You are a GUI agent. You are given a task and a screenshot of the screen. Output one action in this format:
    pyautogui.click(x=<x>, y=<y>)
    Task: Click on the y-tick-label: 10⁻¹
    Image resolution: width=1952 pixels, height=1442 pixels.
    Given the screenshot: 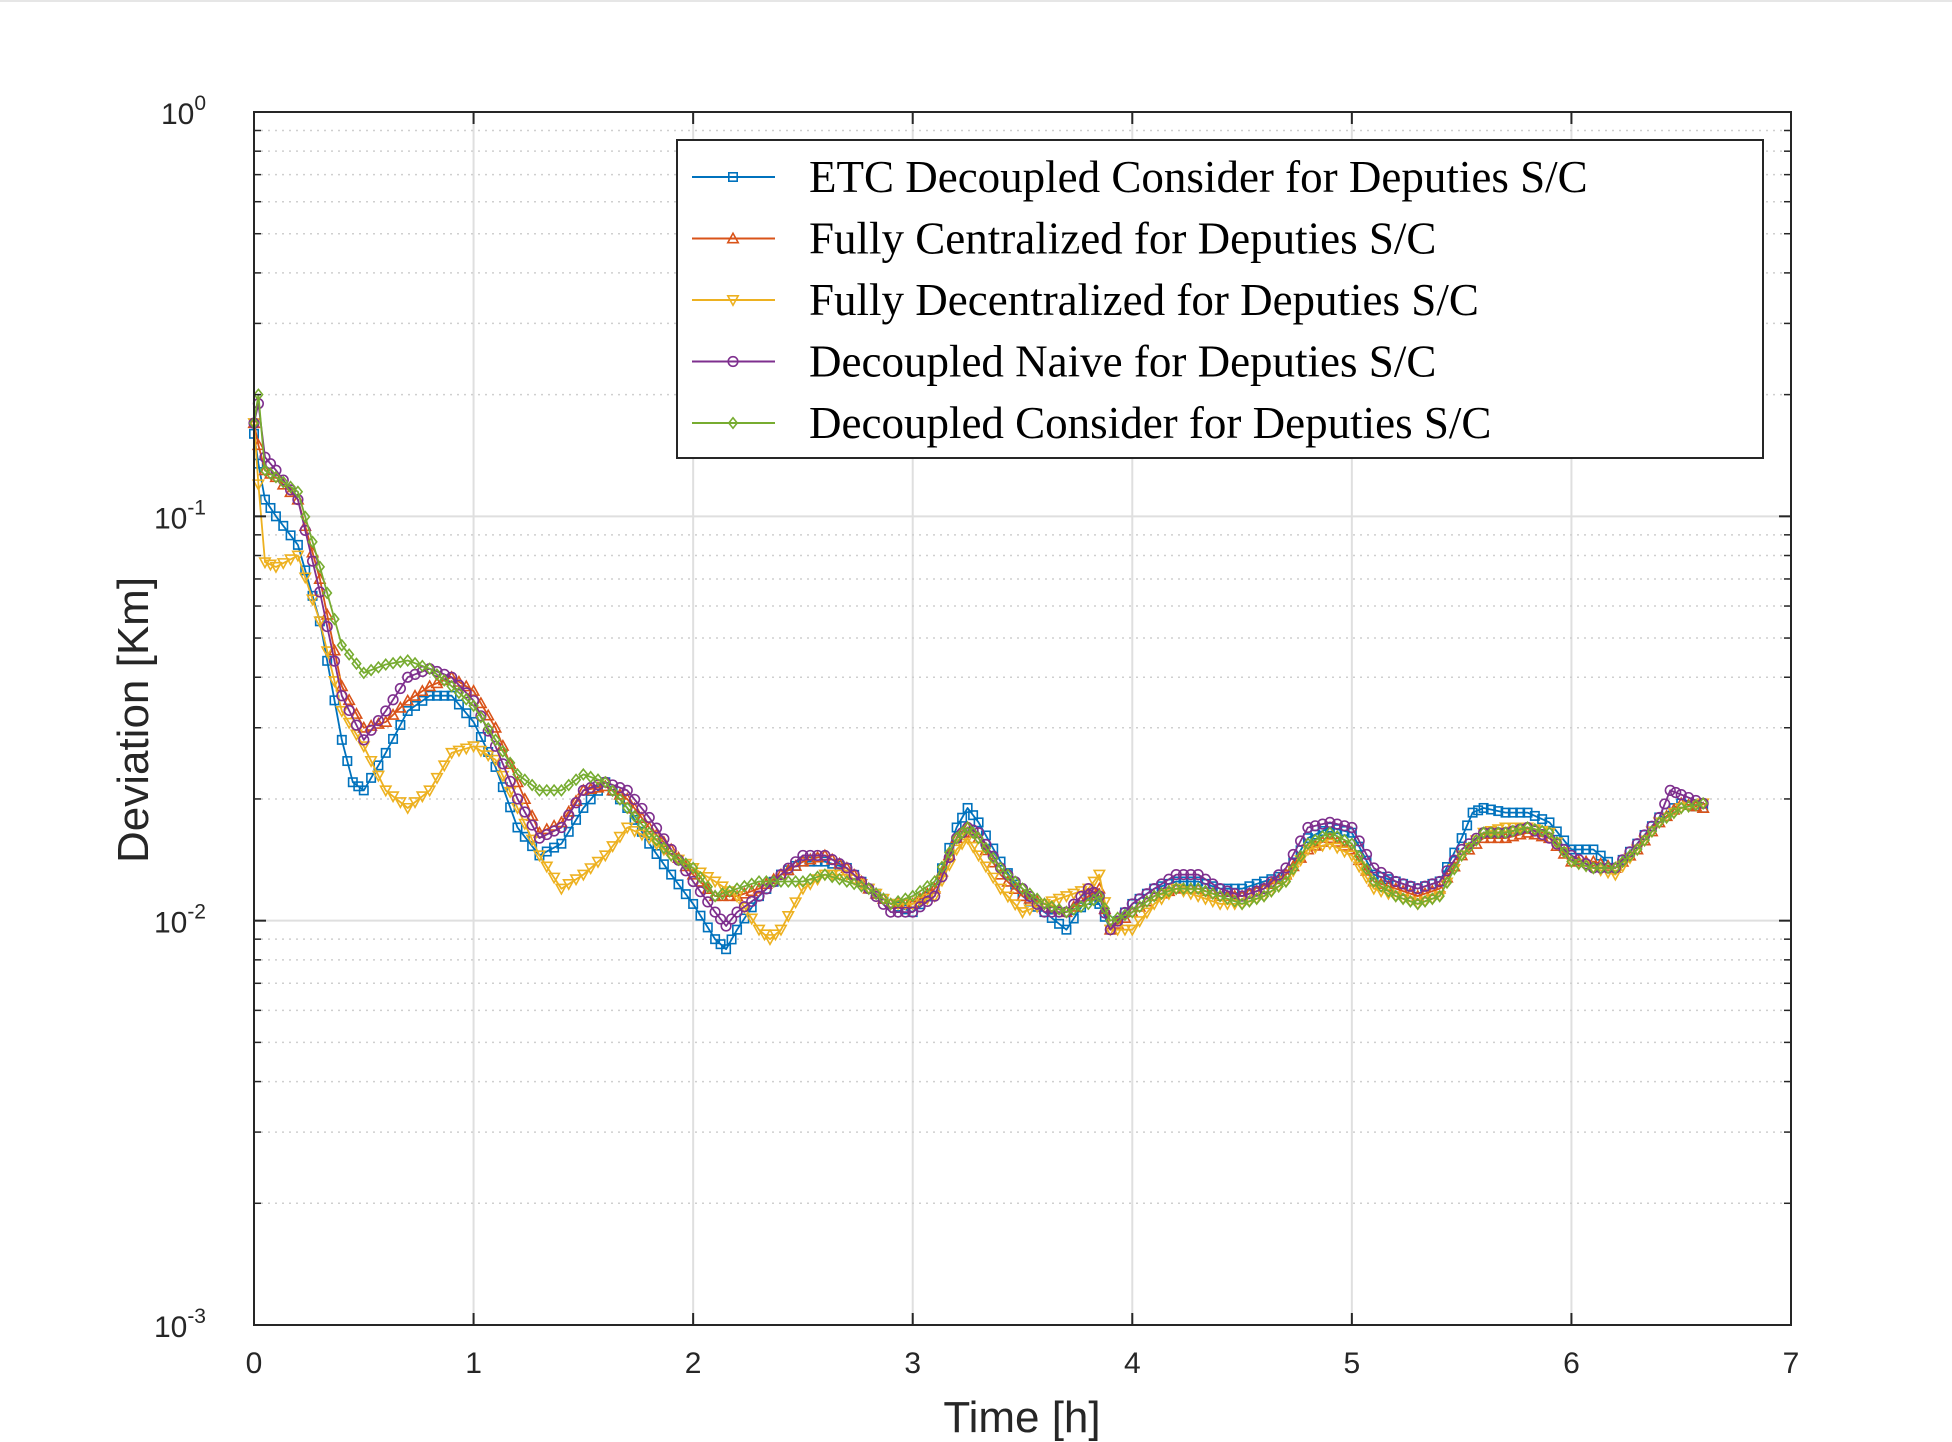 What is the action you would take?
    pyautogui.click(x=180, y=515)
    